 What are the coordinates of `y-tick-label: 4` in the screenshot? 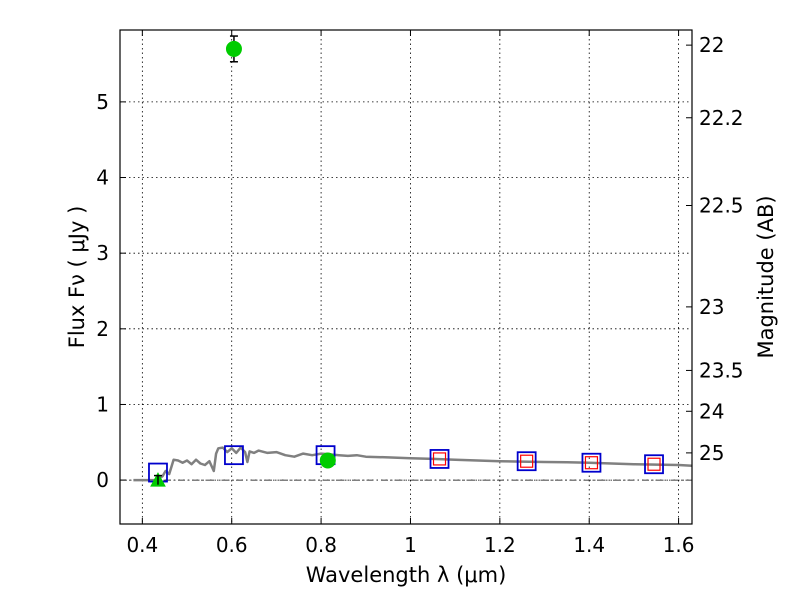 It's located at (102, 178).